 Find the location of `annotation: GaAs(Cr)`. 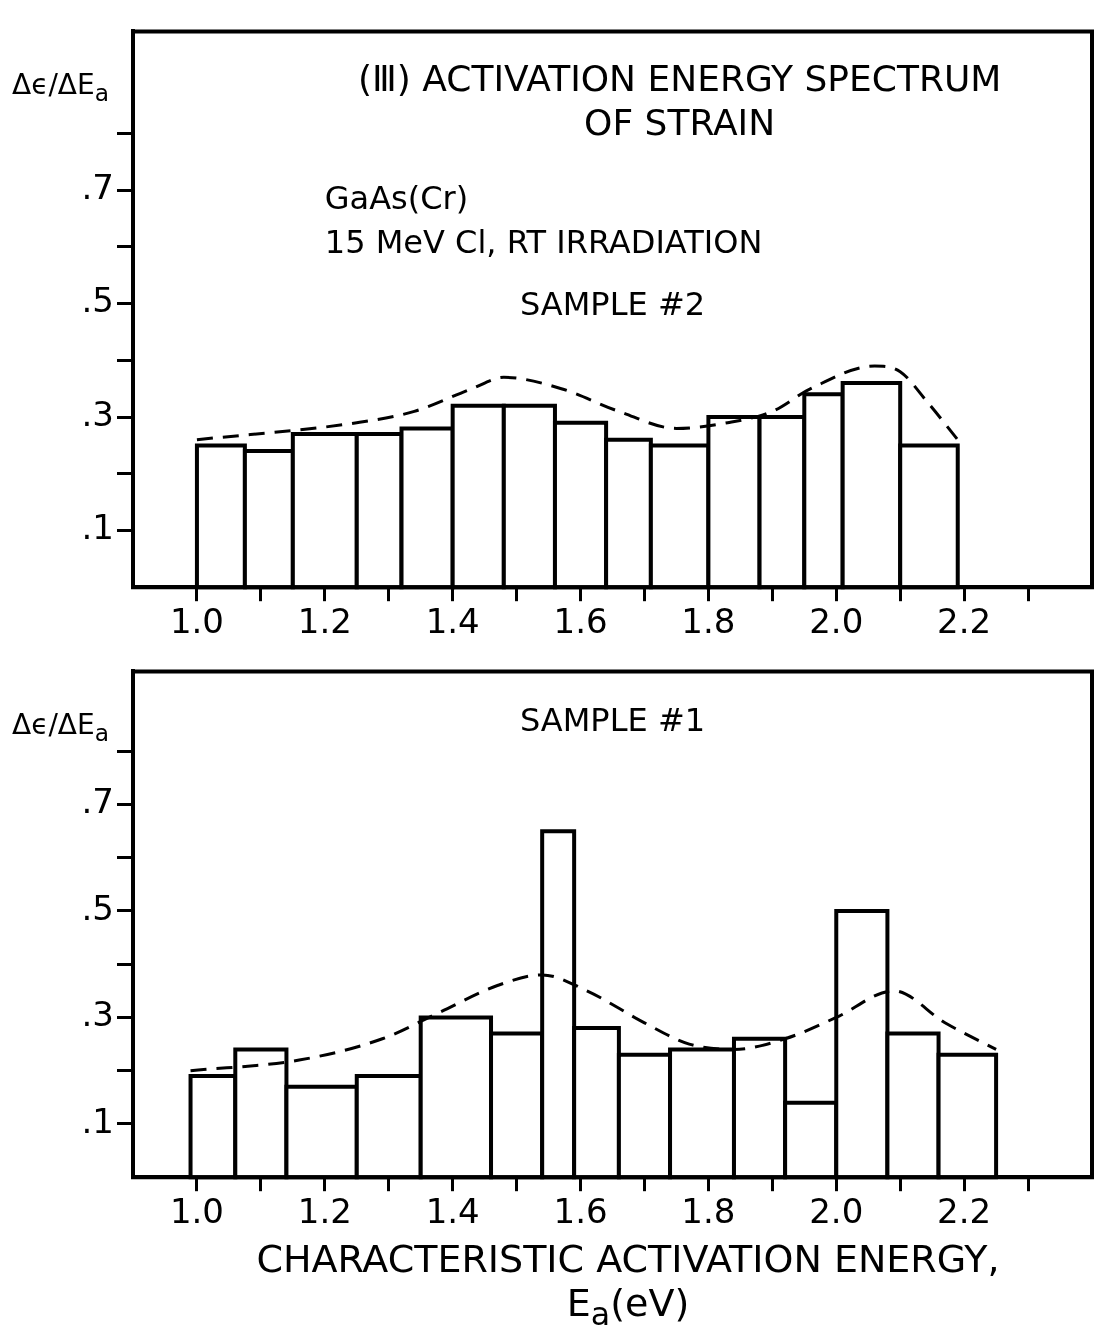

annotation: GaAs(Cr) is located at coordinates (396, 198).